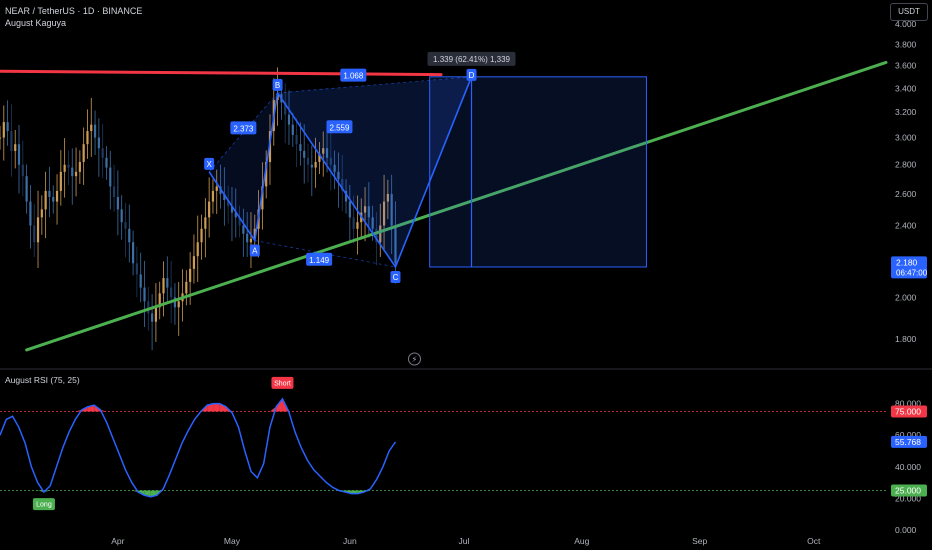 The image size is (932, 550). What do you see at coordinates (906, 225) in the screenshot?
I see `price-tick-label: 2.400` at bounding box center [906, 225].